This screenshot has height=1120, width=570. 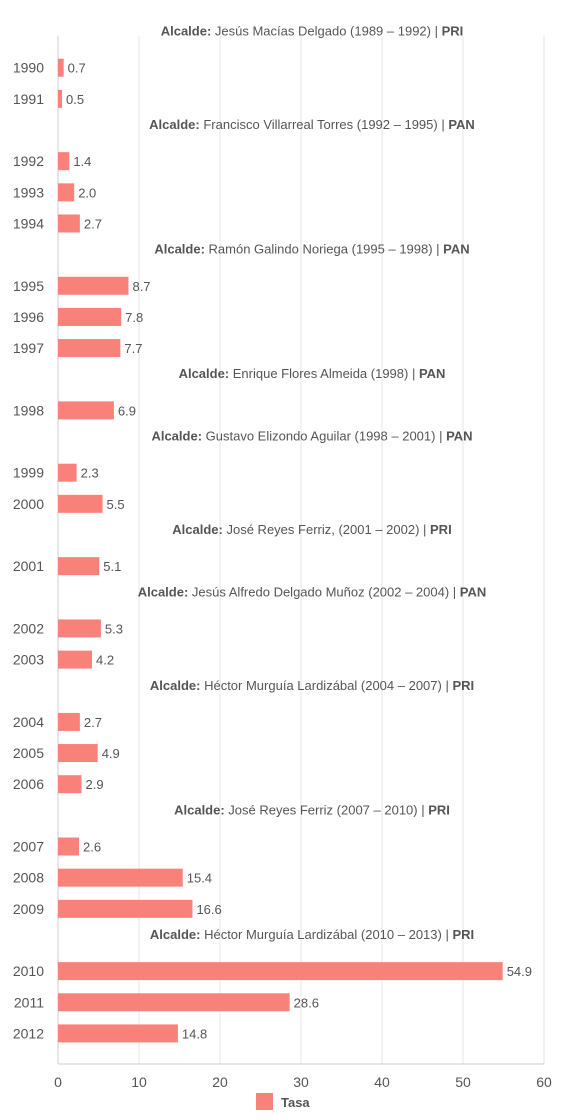 What do you see at coordinates (28, 878) in the screenshot?
I see `y-tick-label: 2008` at bounding box center [28, 878].